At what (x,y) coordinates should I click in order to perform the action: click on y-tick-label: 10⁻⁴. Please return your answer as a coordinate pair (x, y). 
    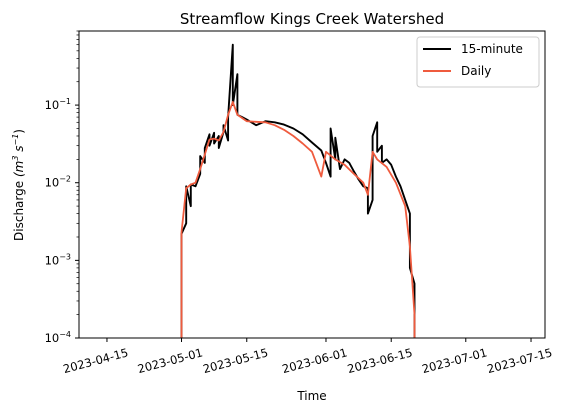
    Looking at the image, I should click on (58, 337).